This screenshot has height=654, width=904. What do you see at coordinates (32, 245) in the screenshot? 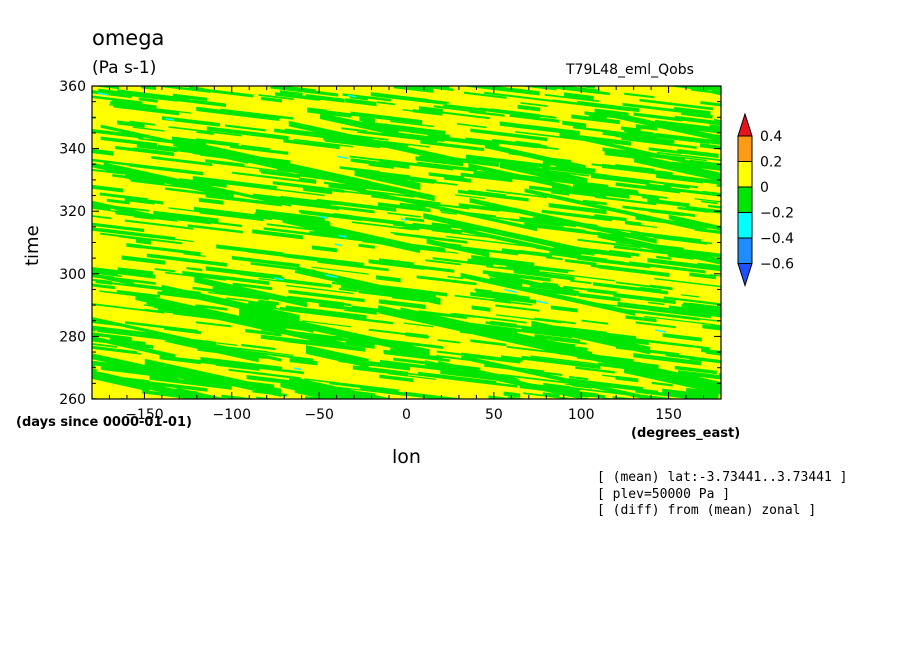
I see `y-axis-label: time` at bounding box center [32, 245].